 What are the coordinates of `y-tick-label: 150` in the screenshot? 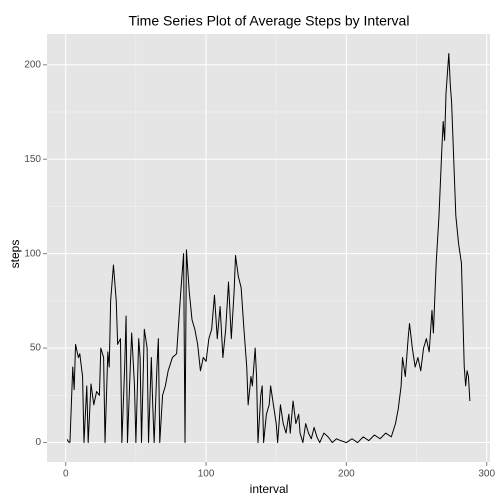 It's located at (32, 159).